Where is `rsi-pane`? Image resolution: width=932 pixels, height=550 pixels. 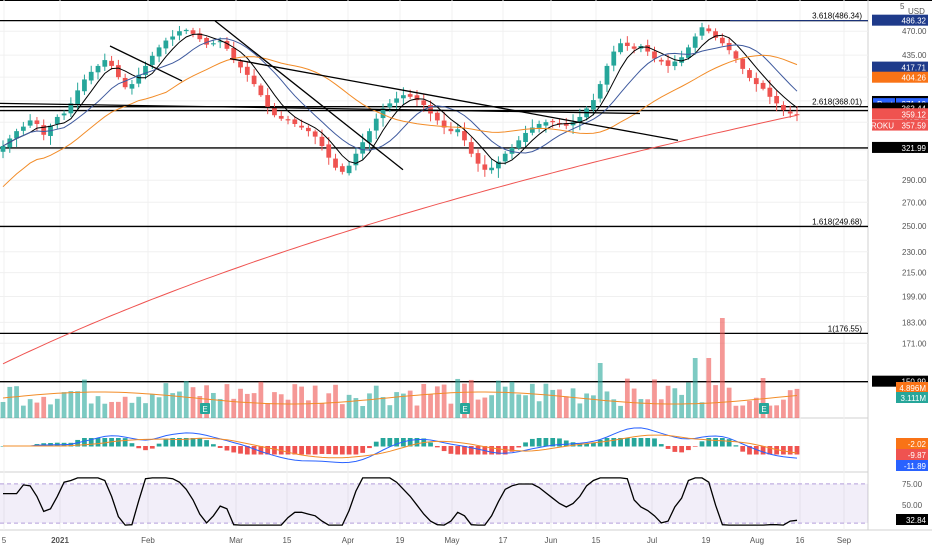 rsi-pane is located at coordinates (434, 501).